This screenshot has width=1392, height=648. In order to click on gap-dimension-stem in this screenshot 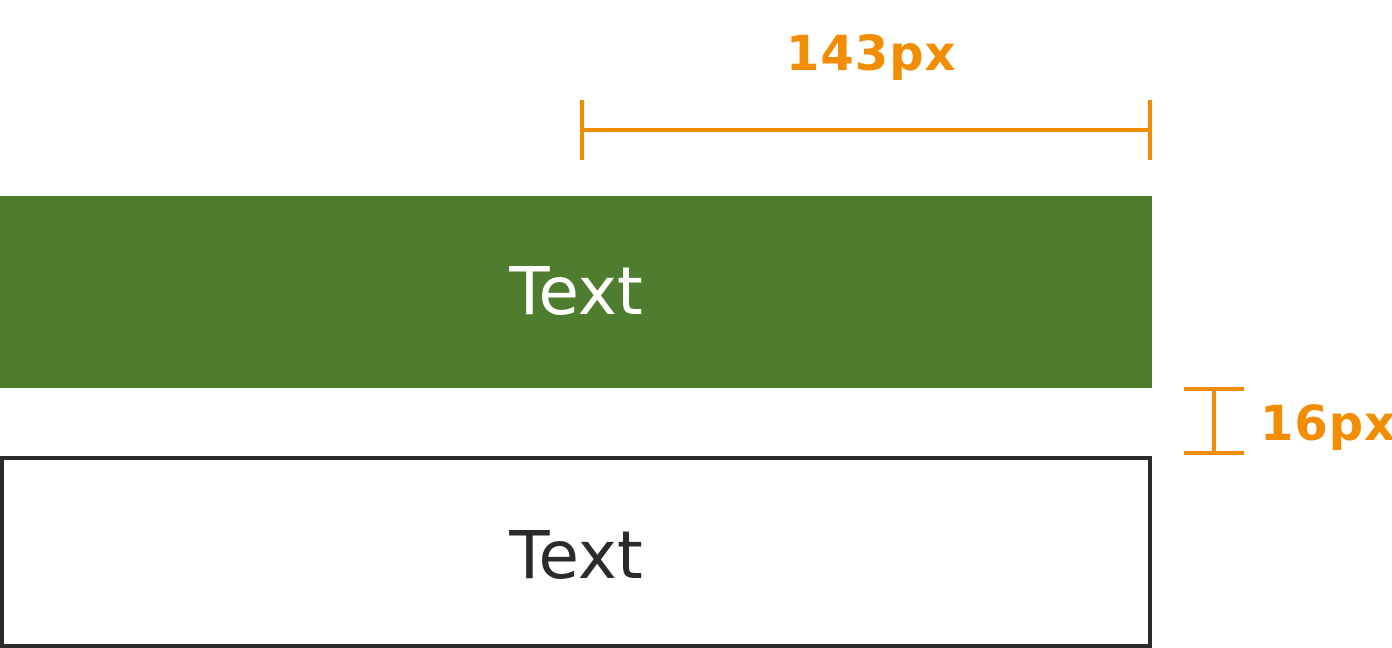, I will do `click(1214, 421)`.